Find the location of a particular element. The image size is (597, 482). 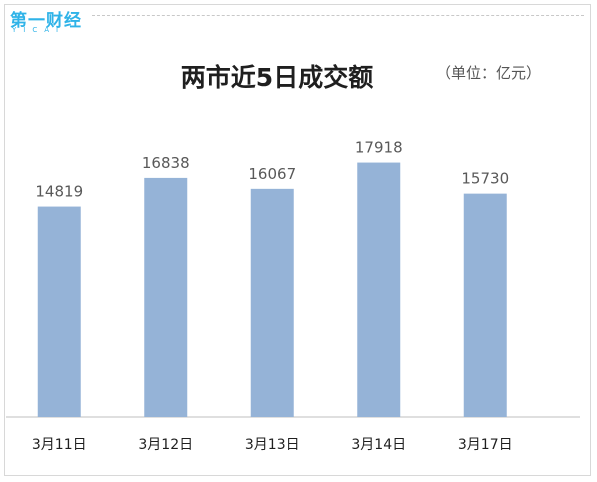

chart-title: 两市近5日成交额 is located at coordinates (277, 77).